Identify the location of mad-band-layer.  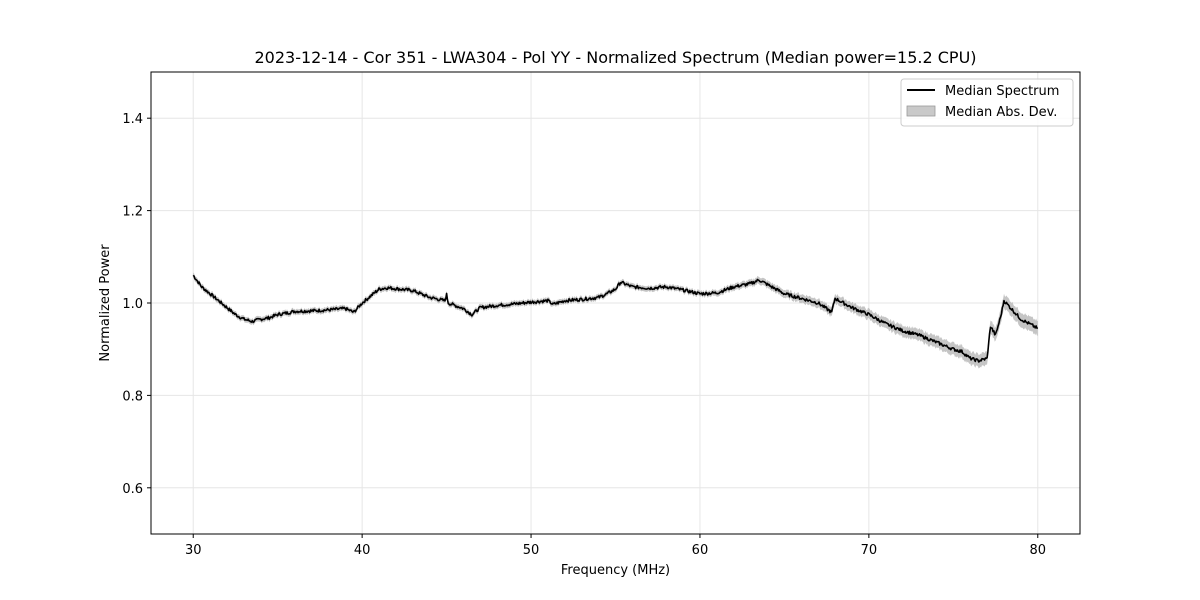
(615, 320).